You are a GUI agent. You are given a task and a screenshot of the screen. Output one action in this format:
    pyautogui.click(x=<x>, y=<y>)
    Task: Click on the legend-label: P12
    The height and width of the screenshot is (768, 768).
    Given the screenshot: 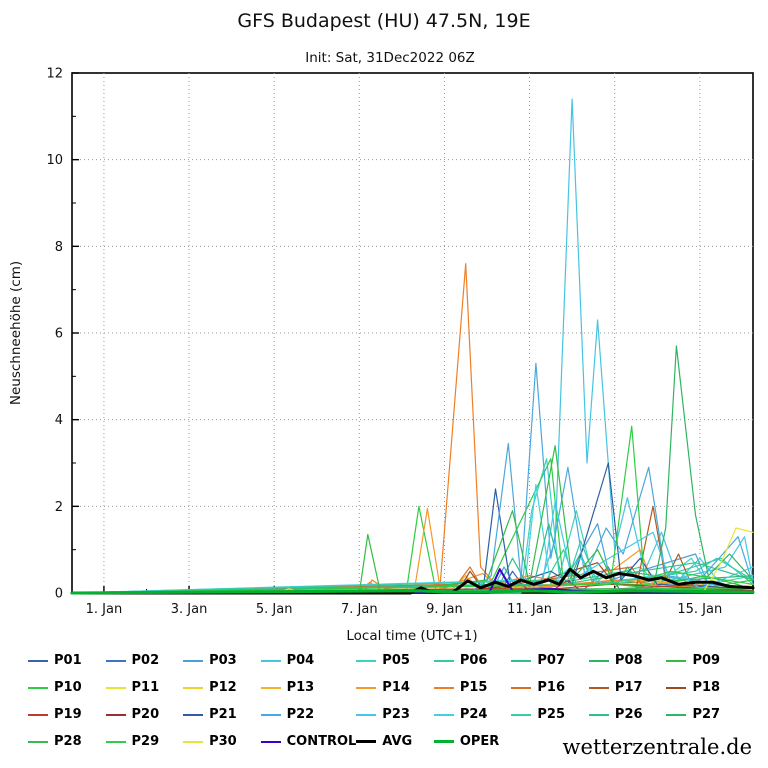 What is the action you would take?
    pyautogui.click(x=223, y=687)
    